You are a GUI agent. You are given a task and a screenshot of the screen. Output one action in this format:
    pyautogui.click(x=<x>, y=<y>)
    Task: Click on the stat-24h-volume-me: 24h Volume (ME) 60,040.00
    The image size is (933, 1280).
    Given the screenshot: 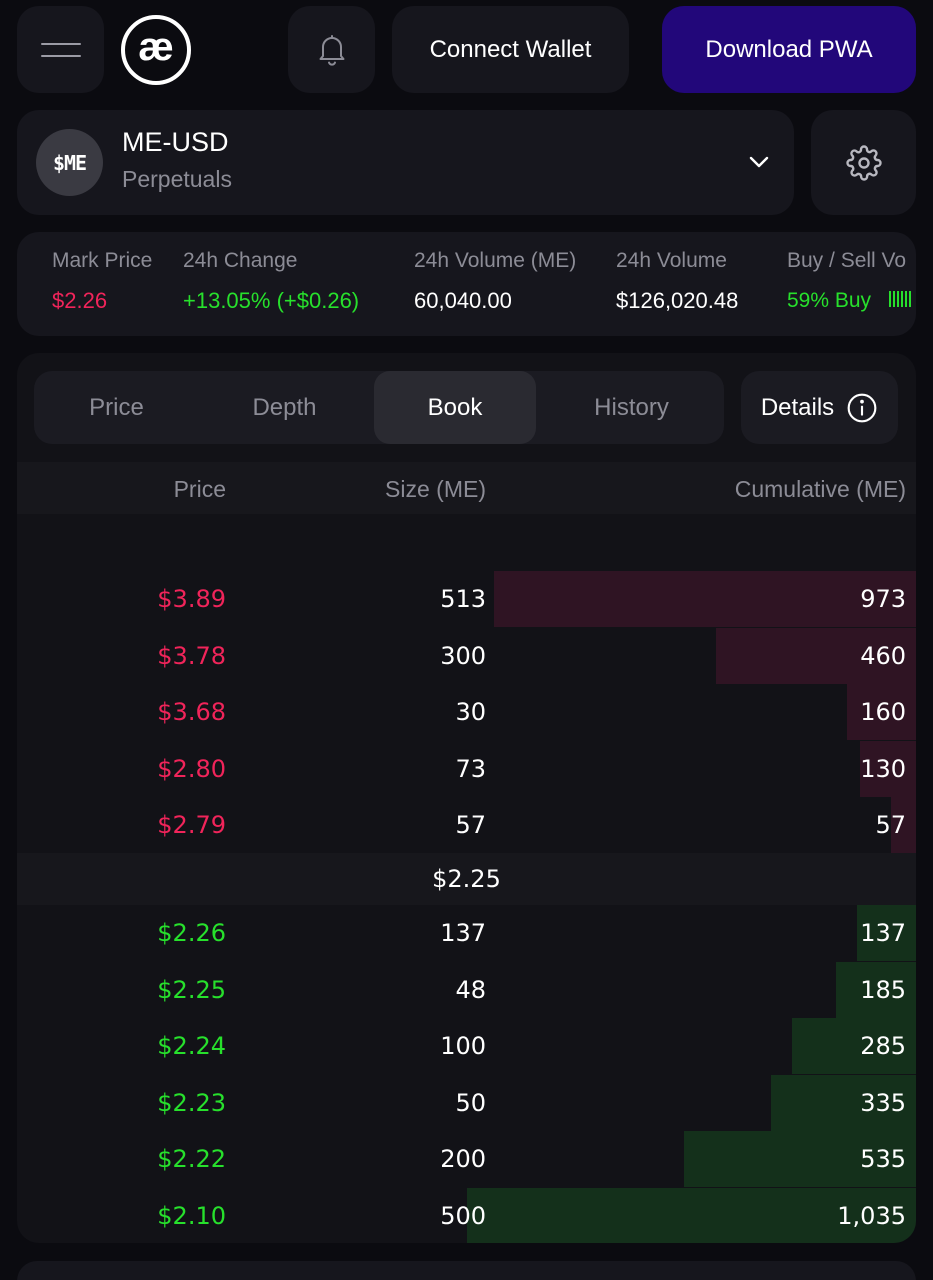 What is the action you would take?
    pyautogui.click(x=495, y=281)
    